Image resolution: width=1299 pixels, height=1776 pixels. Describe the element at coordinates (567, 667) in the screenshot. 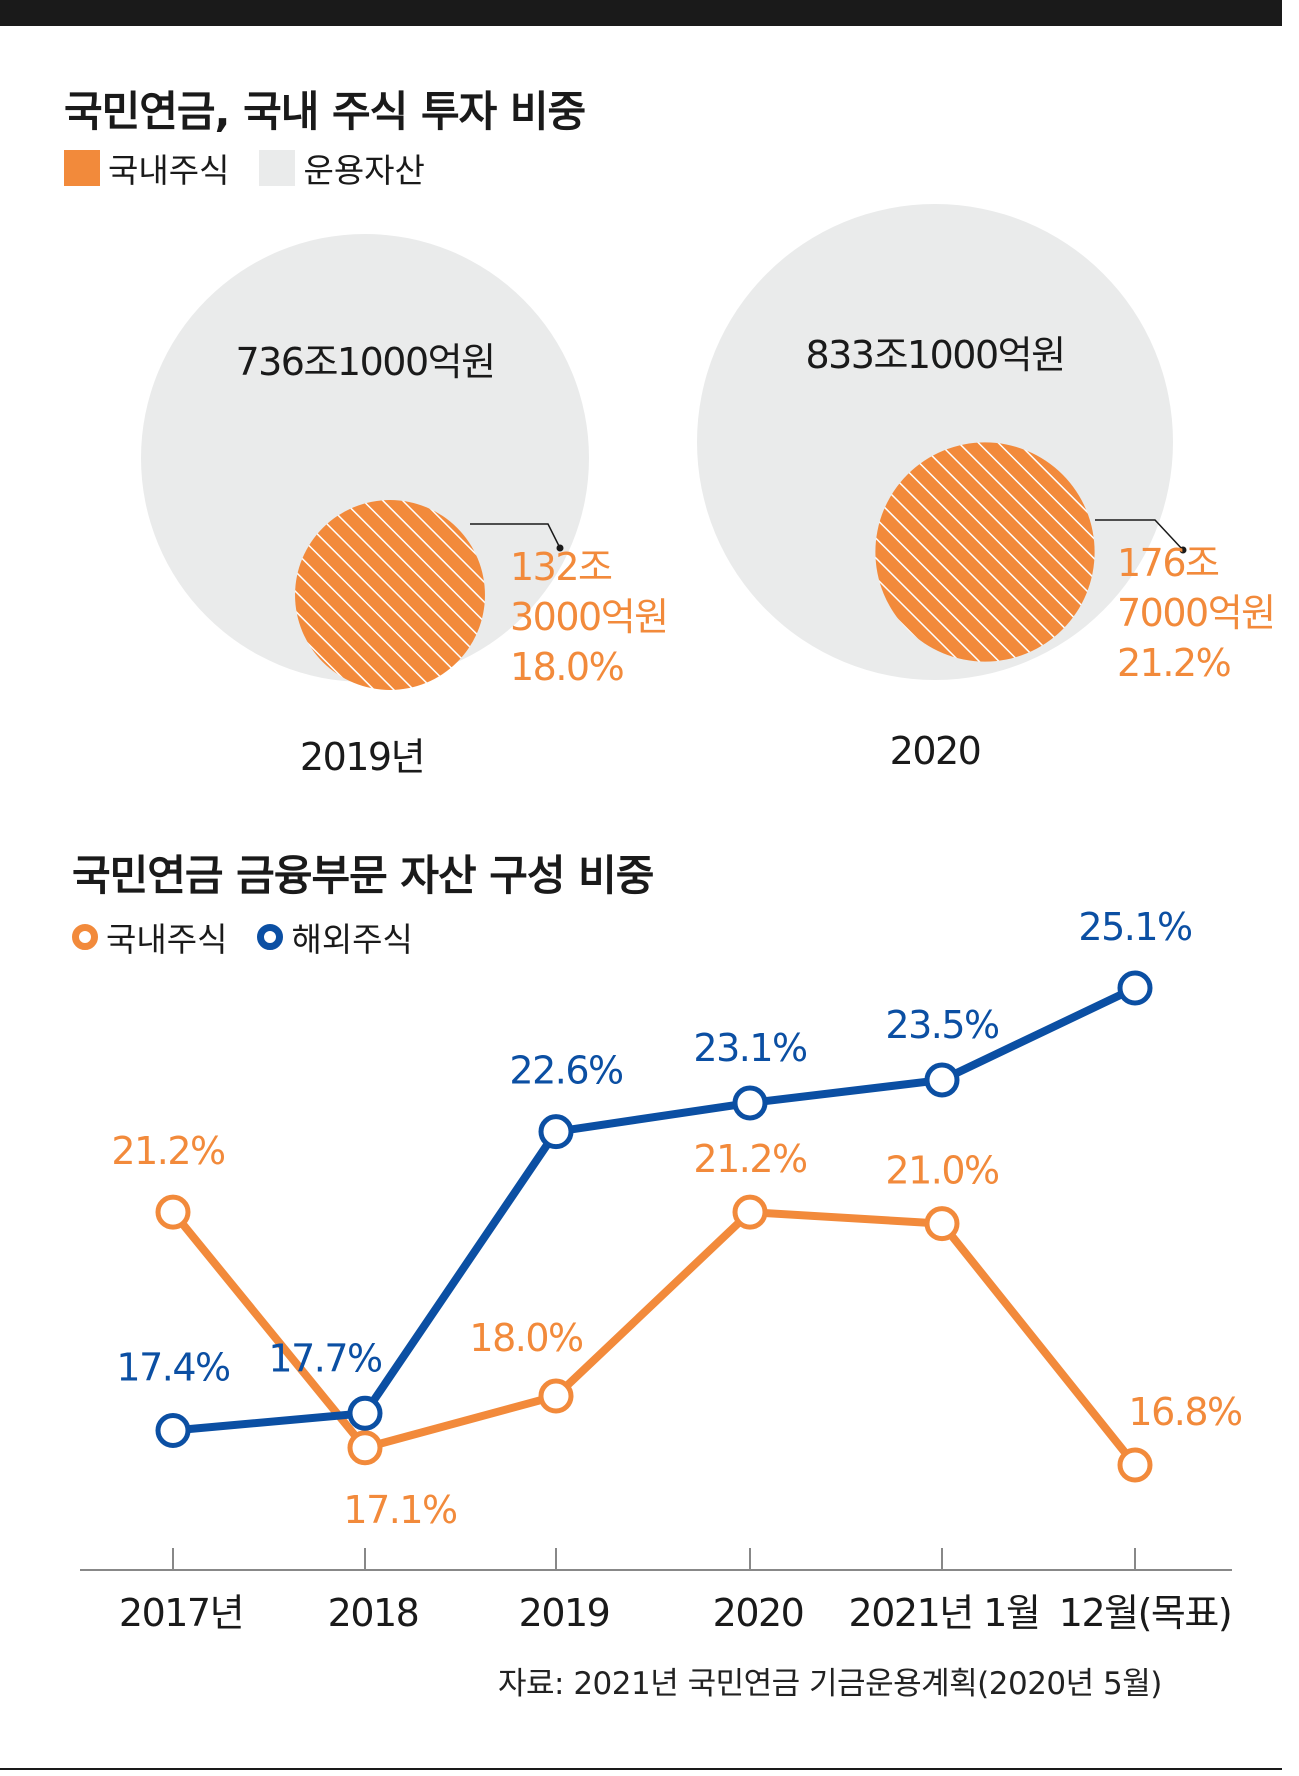

I see `domestic-label-0-2: 18.0%` at that location.